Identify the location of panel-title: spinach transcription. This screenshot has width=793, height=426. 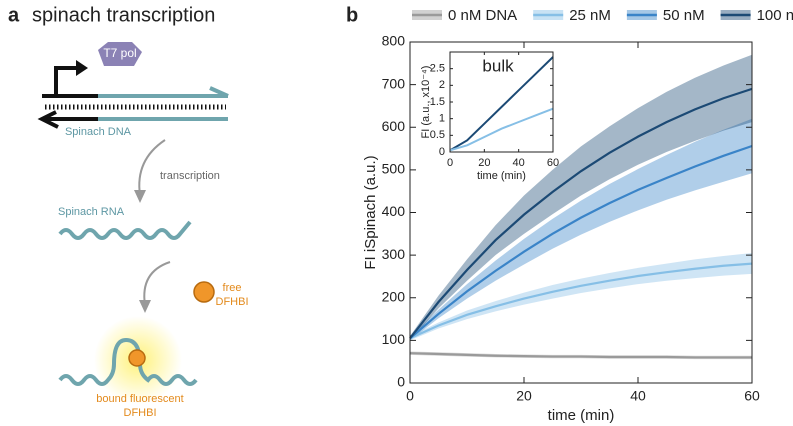
(123, 15).